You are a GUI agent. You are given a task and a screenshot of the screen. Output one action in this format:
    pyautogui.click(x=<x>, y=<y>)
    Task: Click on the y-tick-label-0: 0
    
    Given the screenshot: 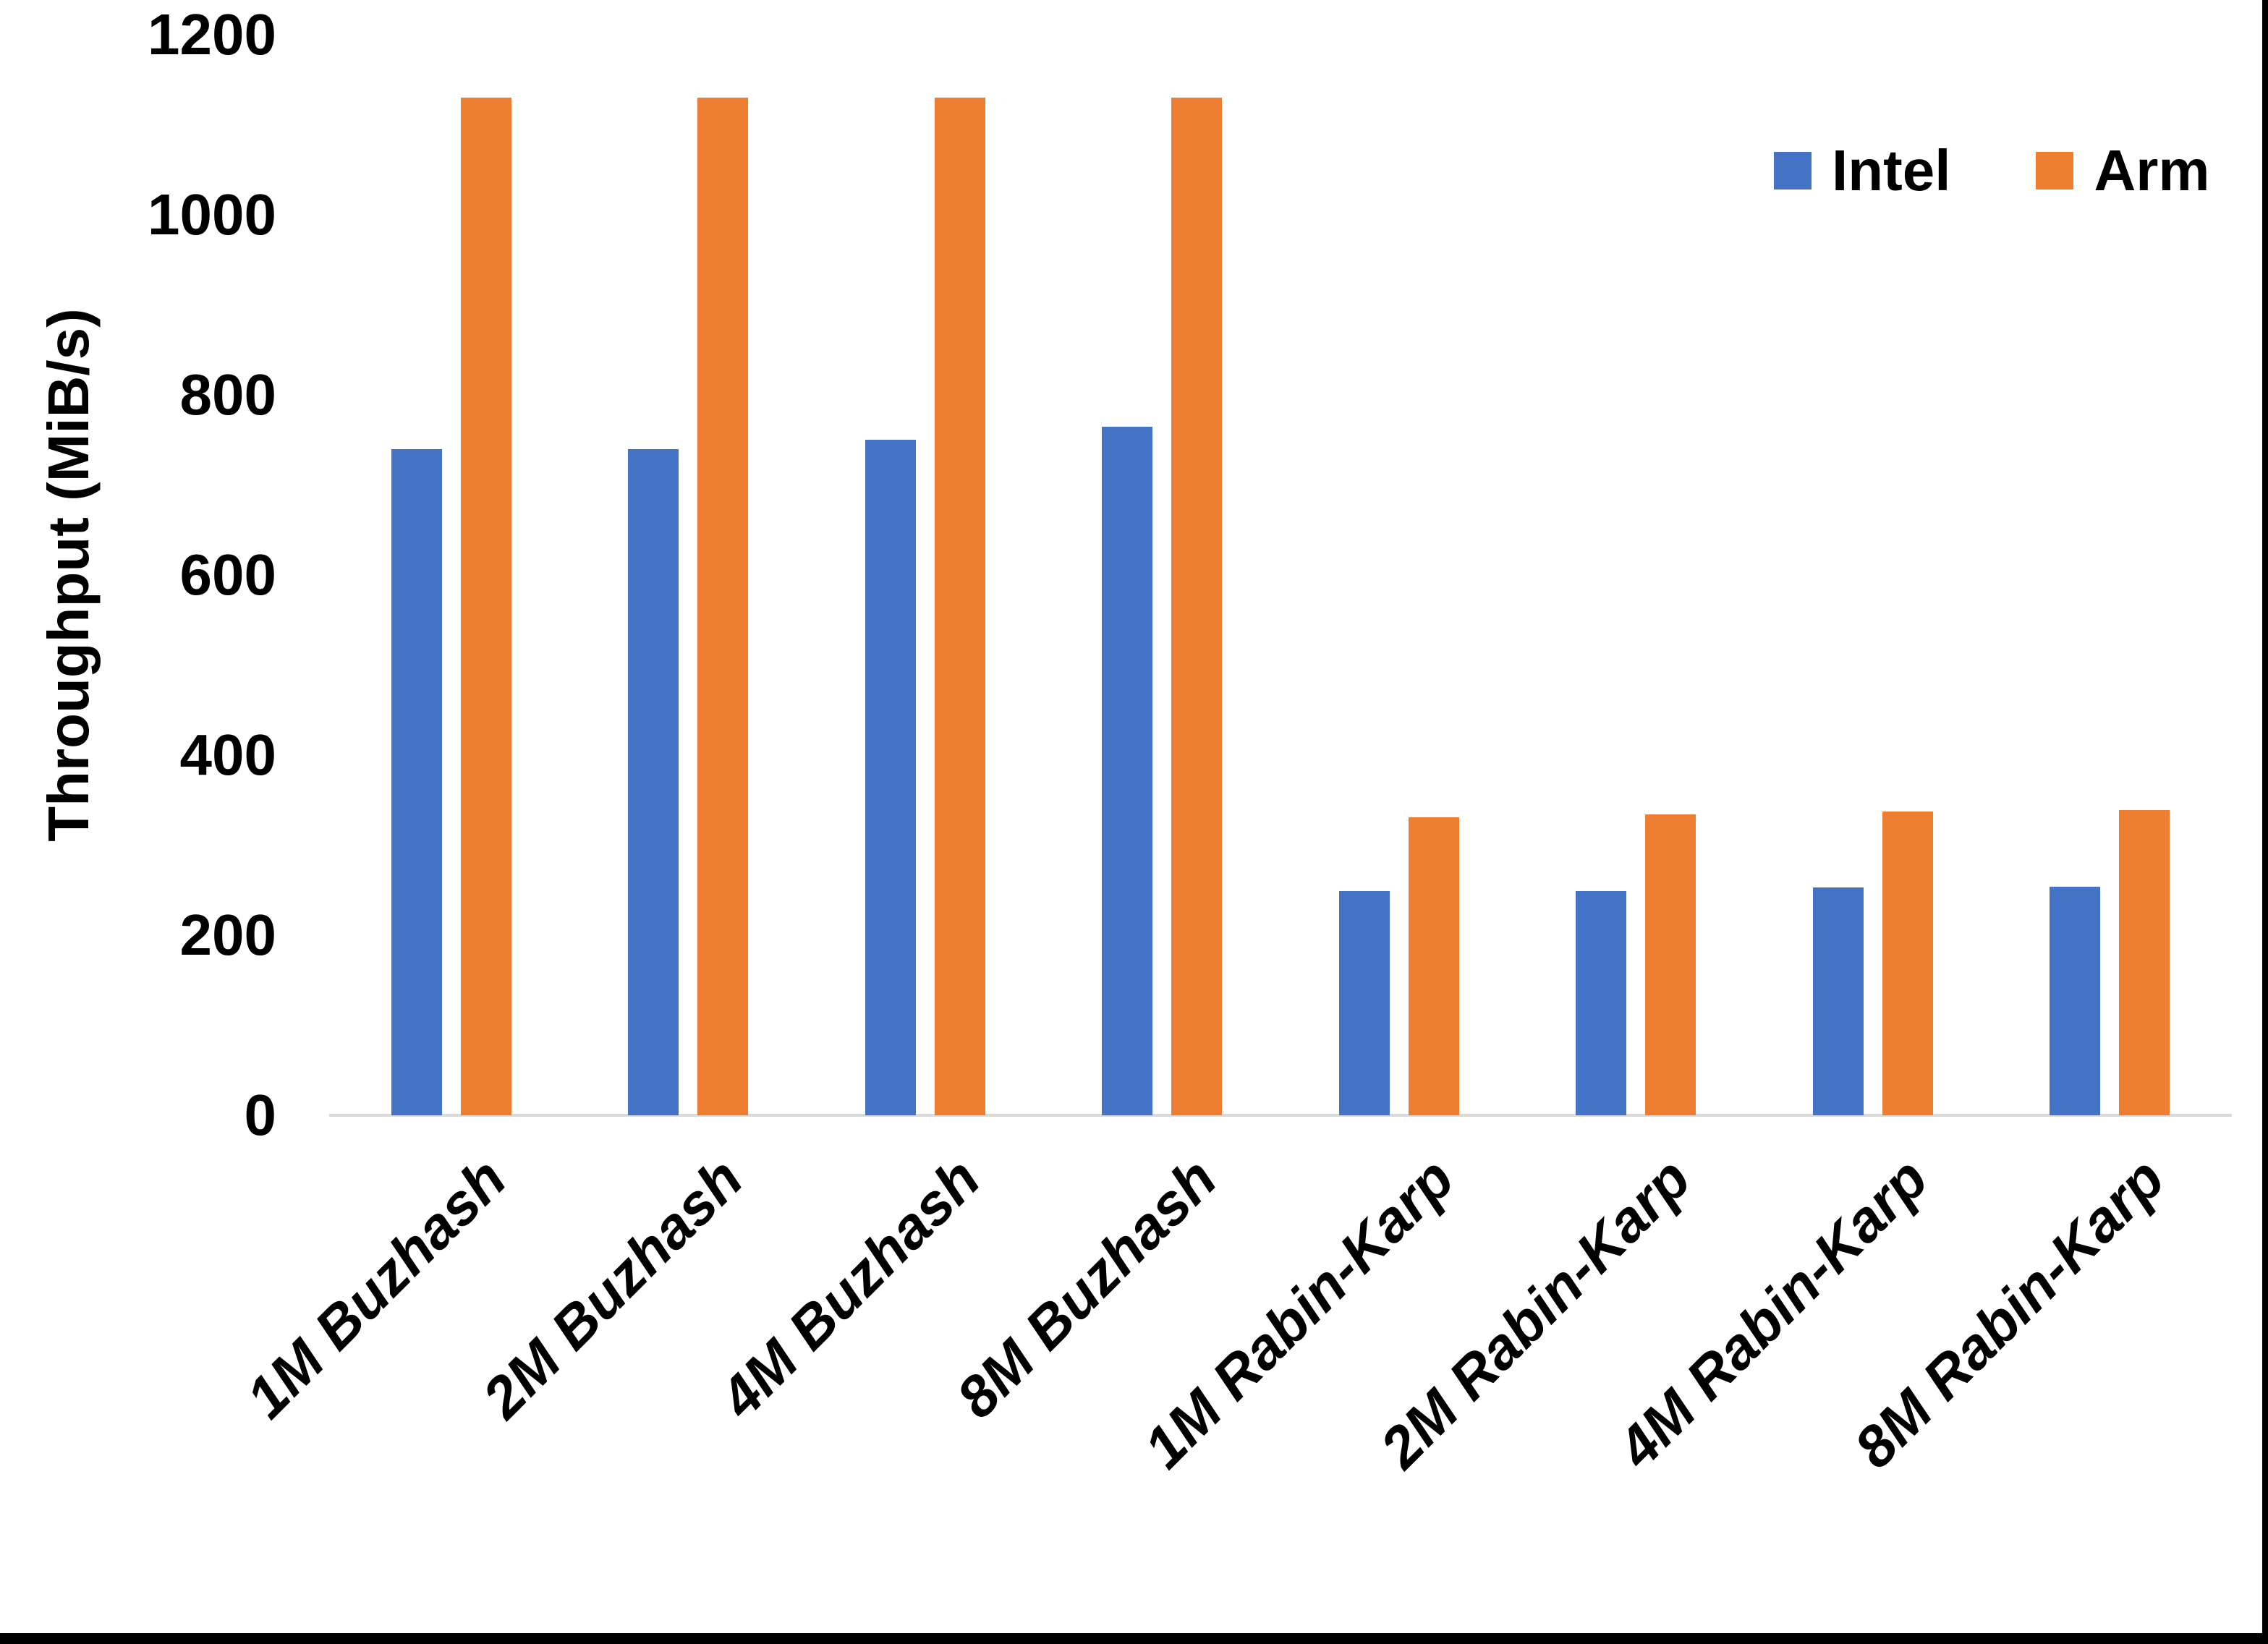 What is the action you would take?
    pyautogui.click(x=260, y=1115)
    